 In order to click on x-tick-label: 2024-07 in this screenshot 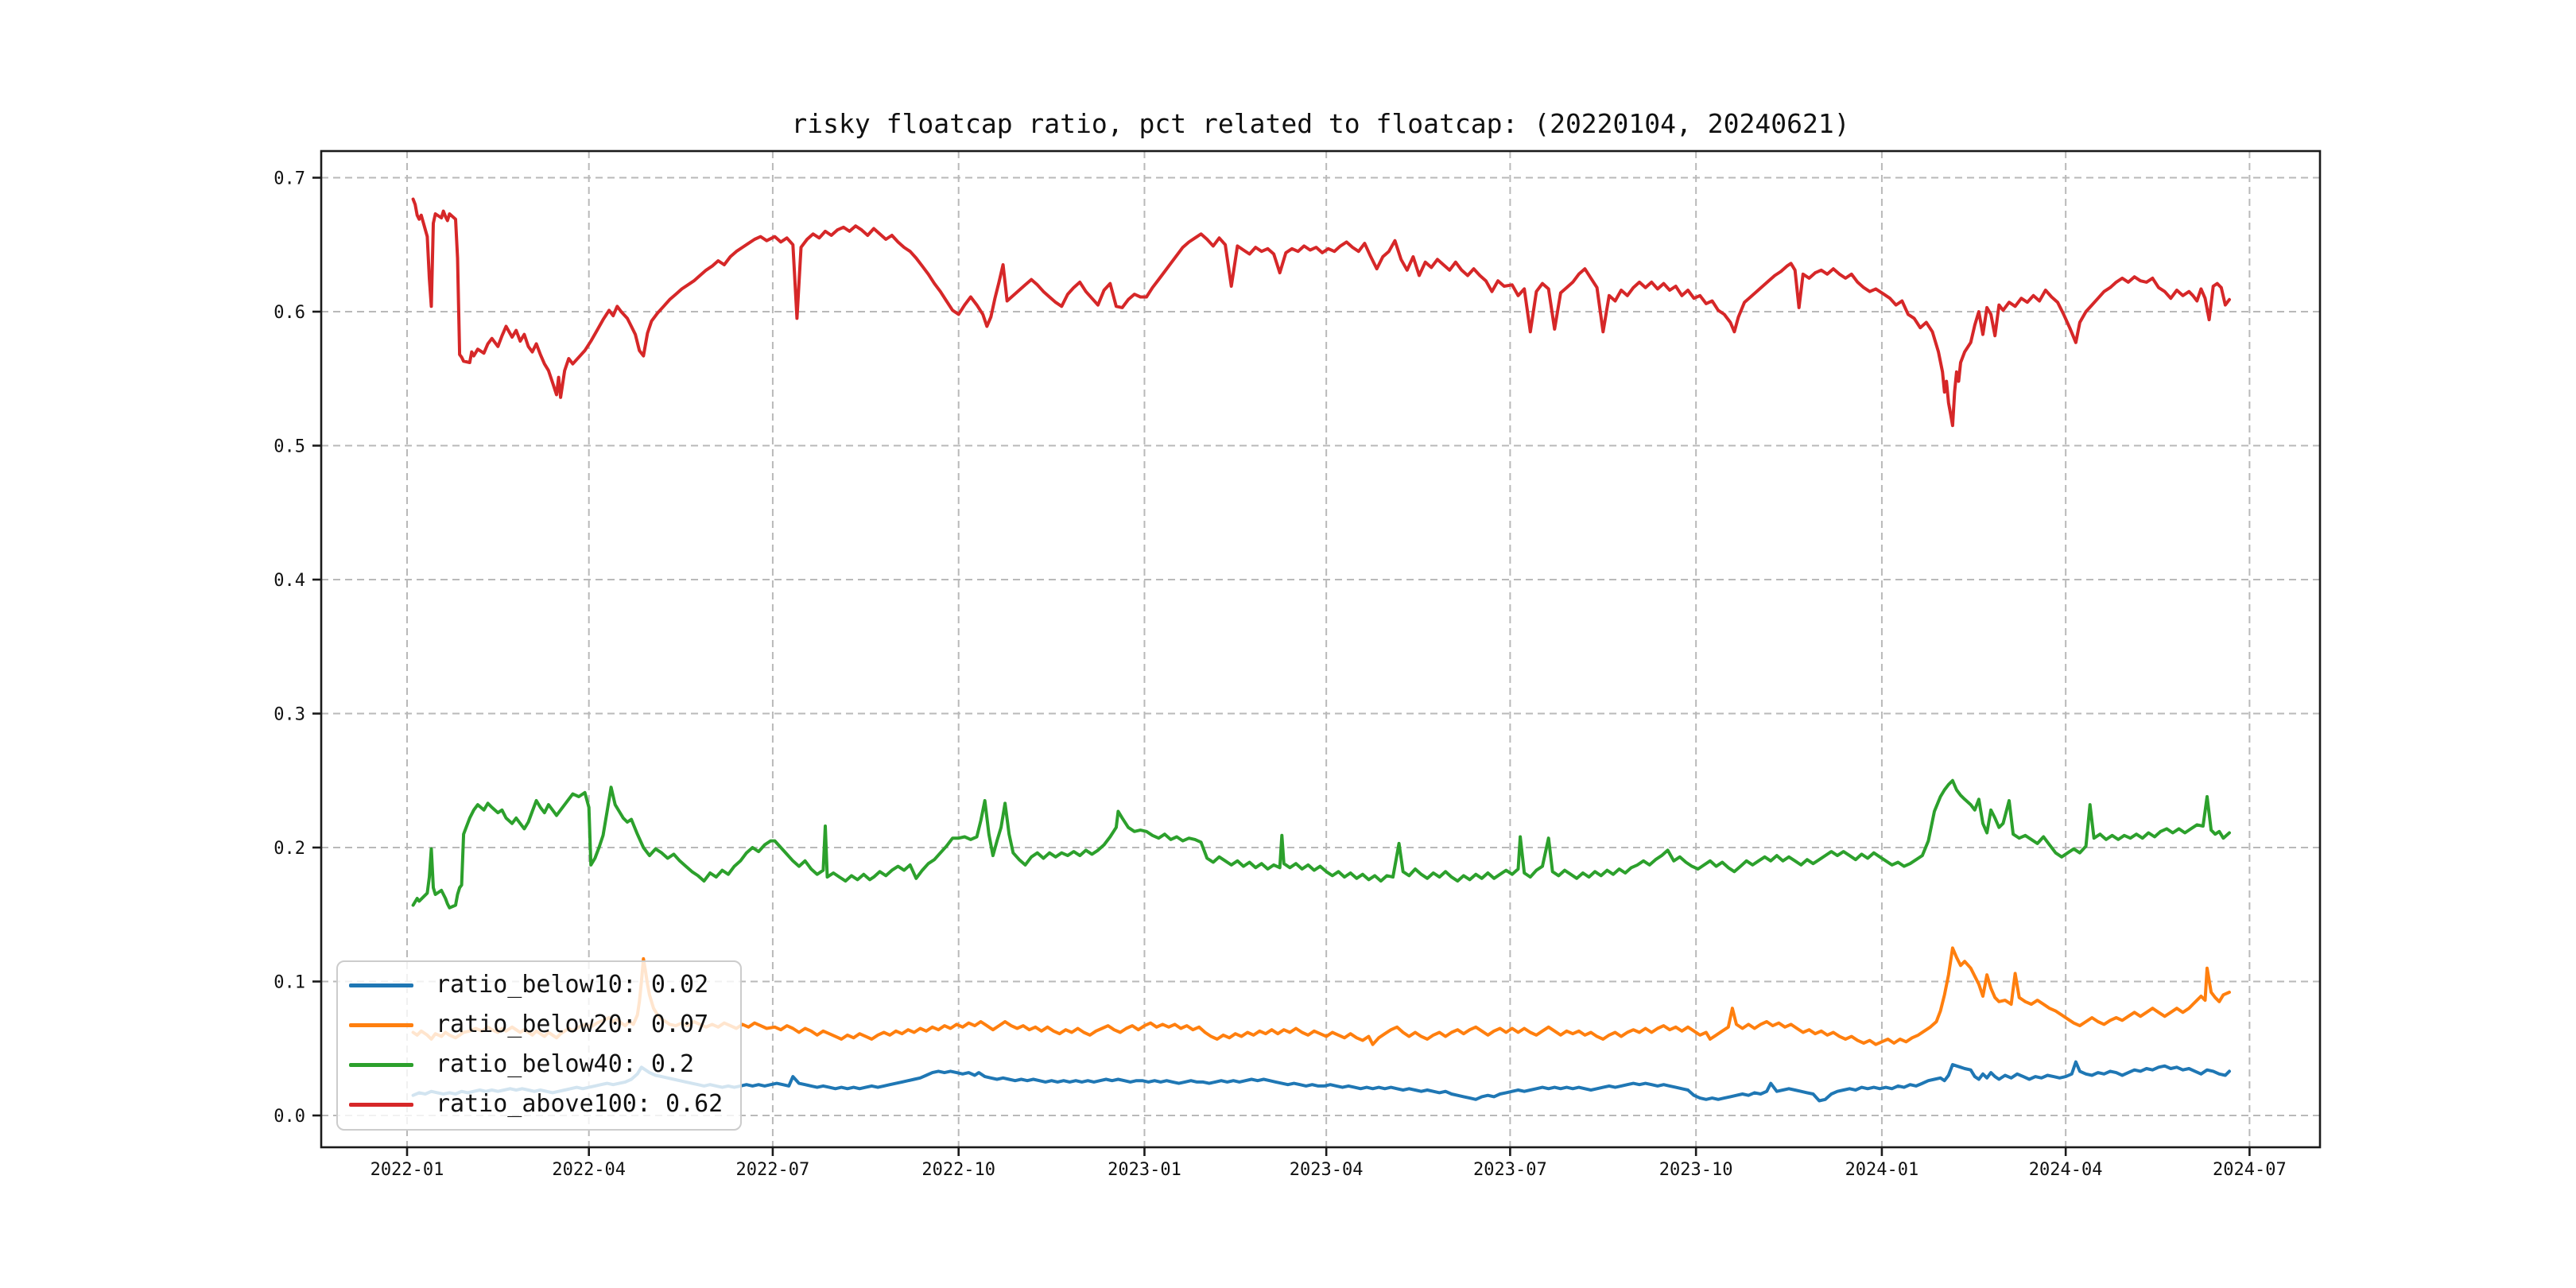, I will do `click(2250, 1170)`.